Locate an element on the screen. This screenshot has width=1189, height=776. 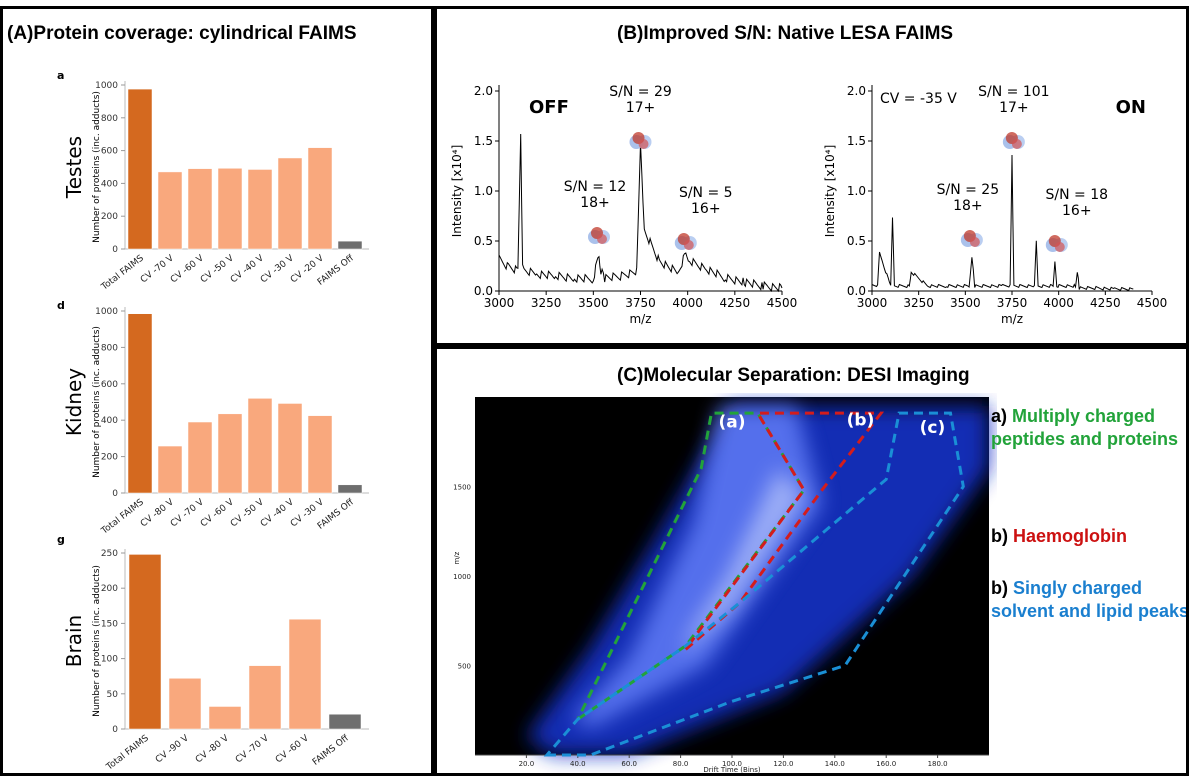
y-tick-label: 0 is located at coordinates (115, 494).